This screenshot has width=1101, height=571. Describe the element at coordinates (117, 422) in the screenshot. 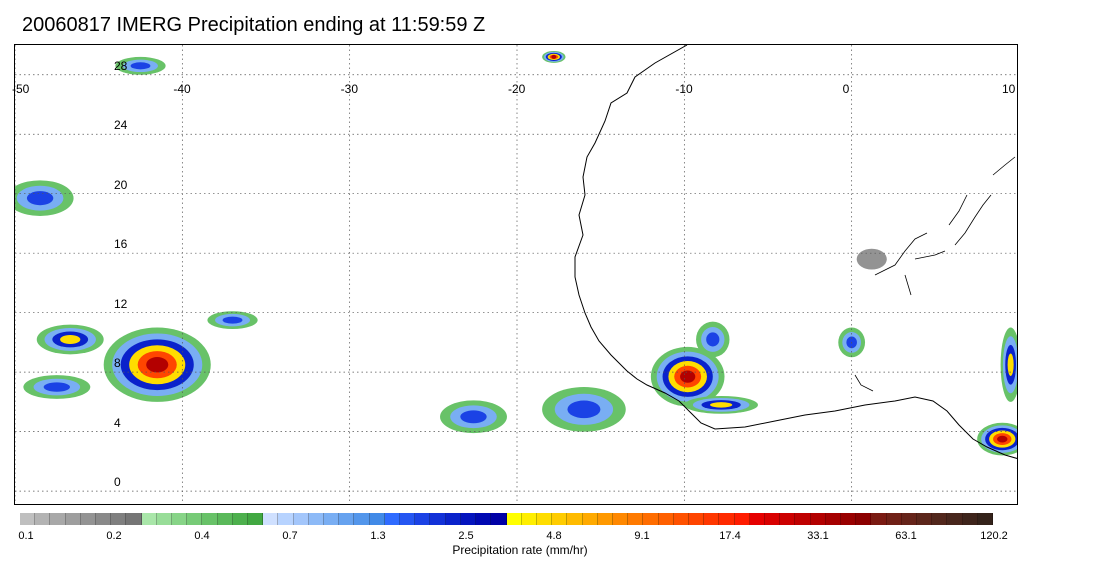

I see `lat-label: 4` at that location.